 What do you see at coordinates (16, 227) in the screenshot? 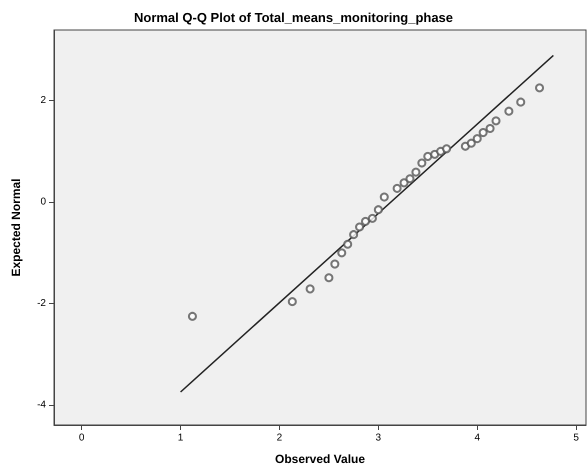
I see `y-axis-title: Expected Normal` at bounding box center [16, 227].